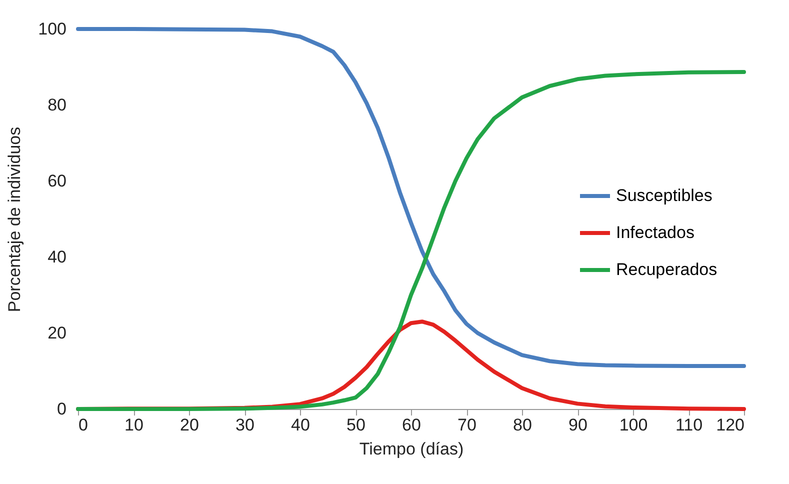  What do you see at coordinates (522, 425) in the screenshot?
I see `x-tick-label: 80` at bounding box center [522, 425].